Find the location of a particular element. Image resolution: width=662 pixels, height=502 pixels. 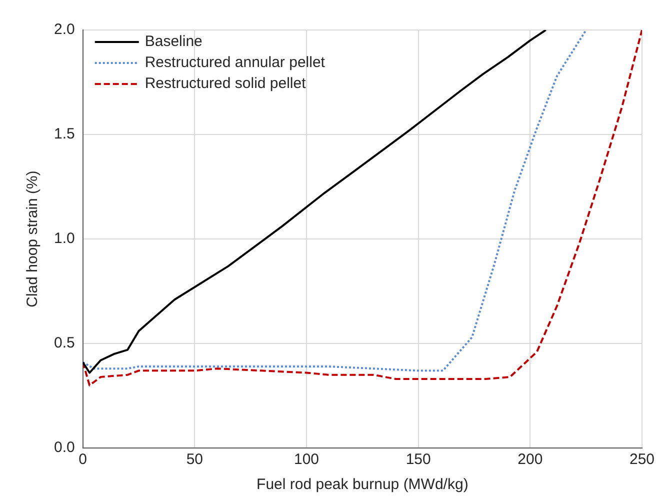

x-axis-title: Fuel rod peak burnup (MWd/kg) is located at coordinates (362, 485).